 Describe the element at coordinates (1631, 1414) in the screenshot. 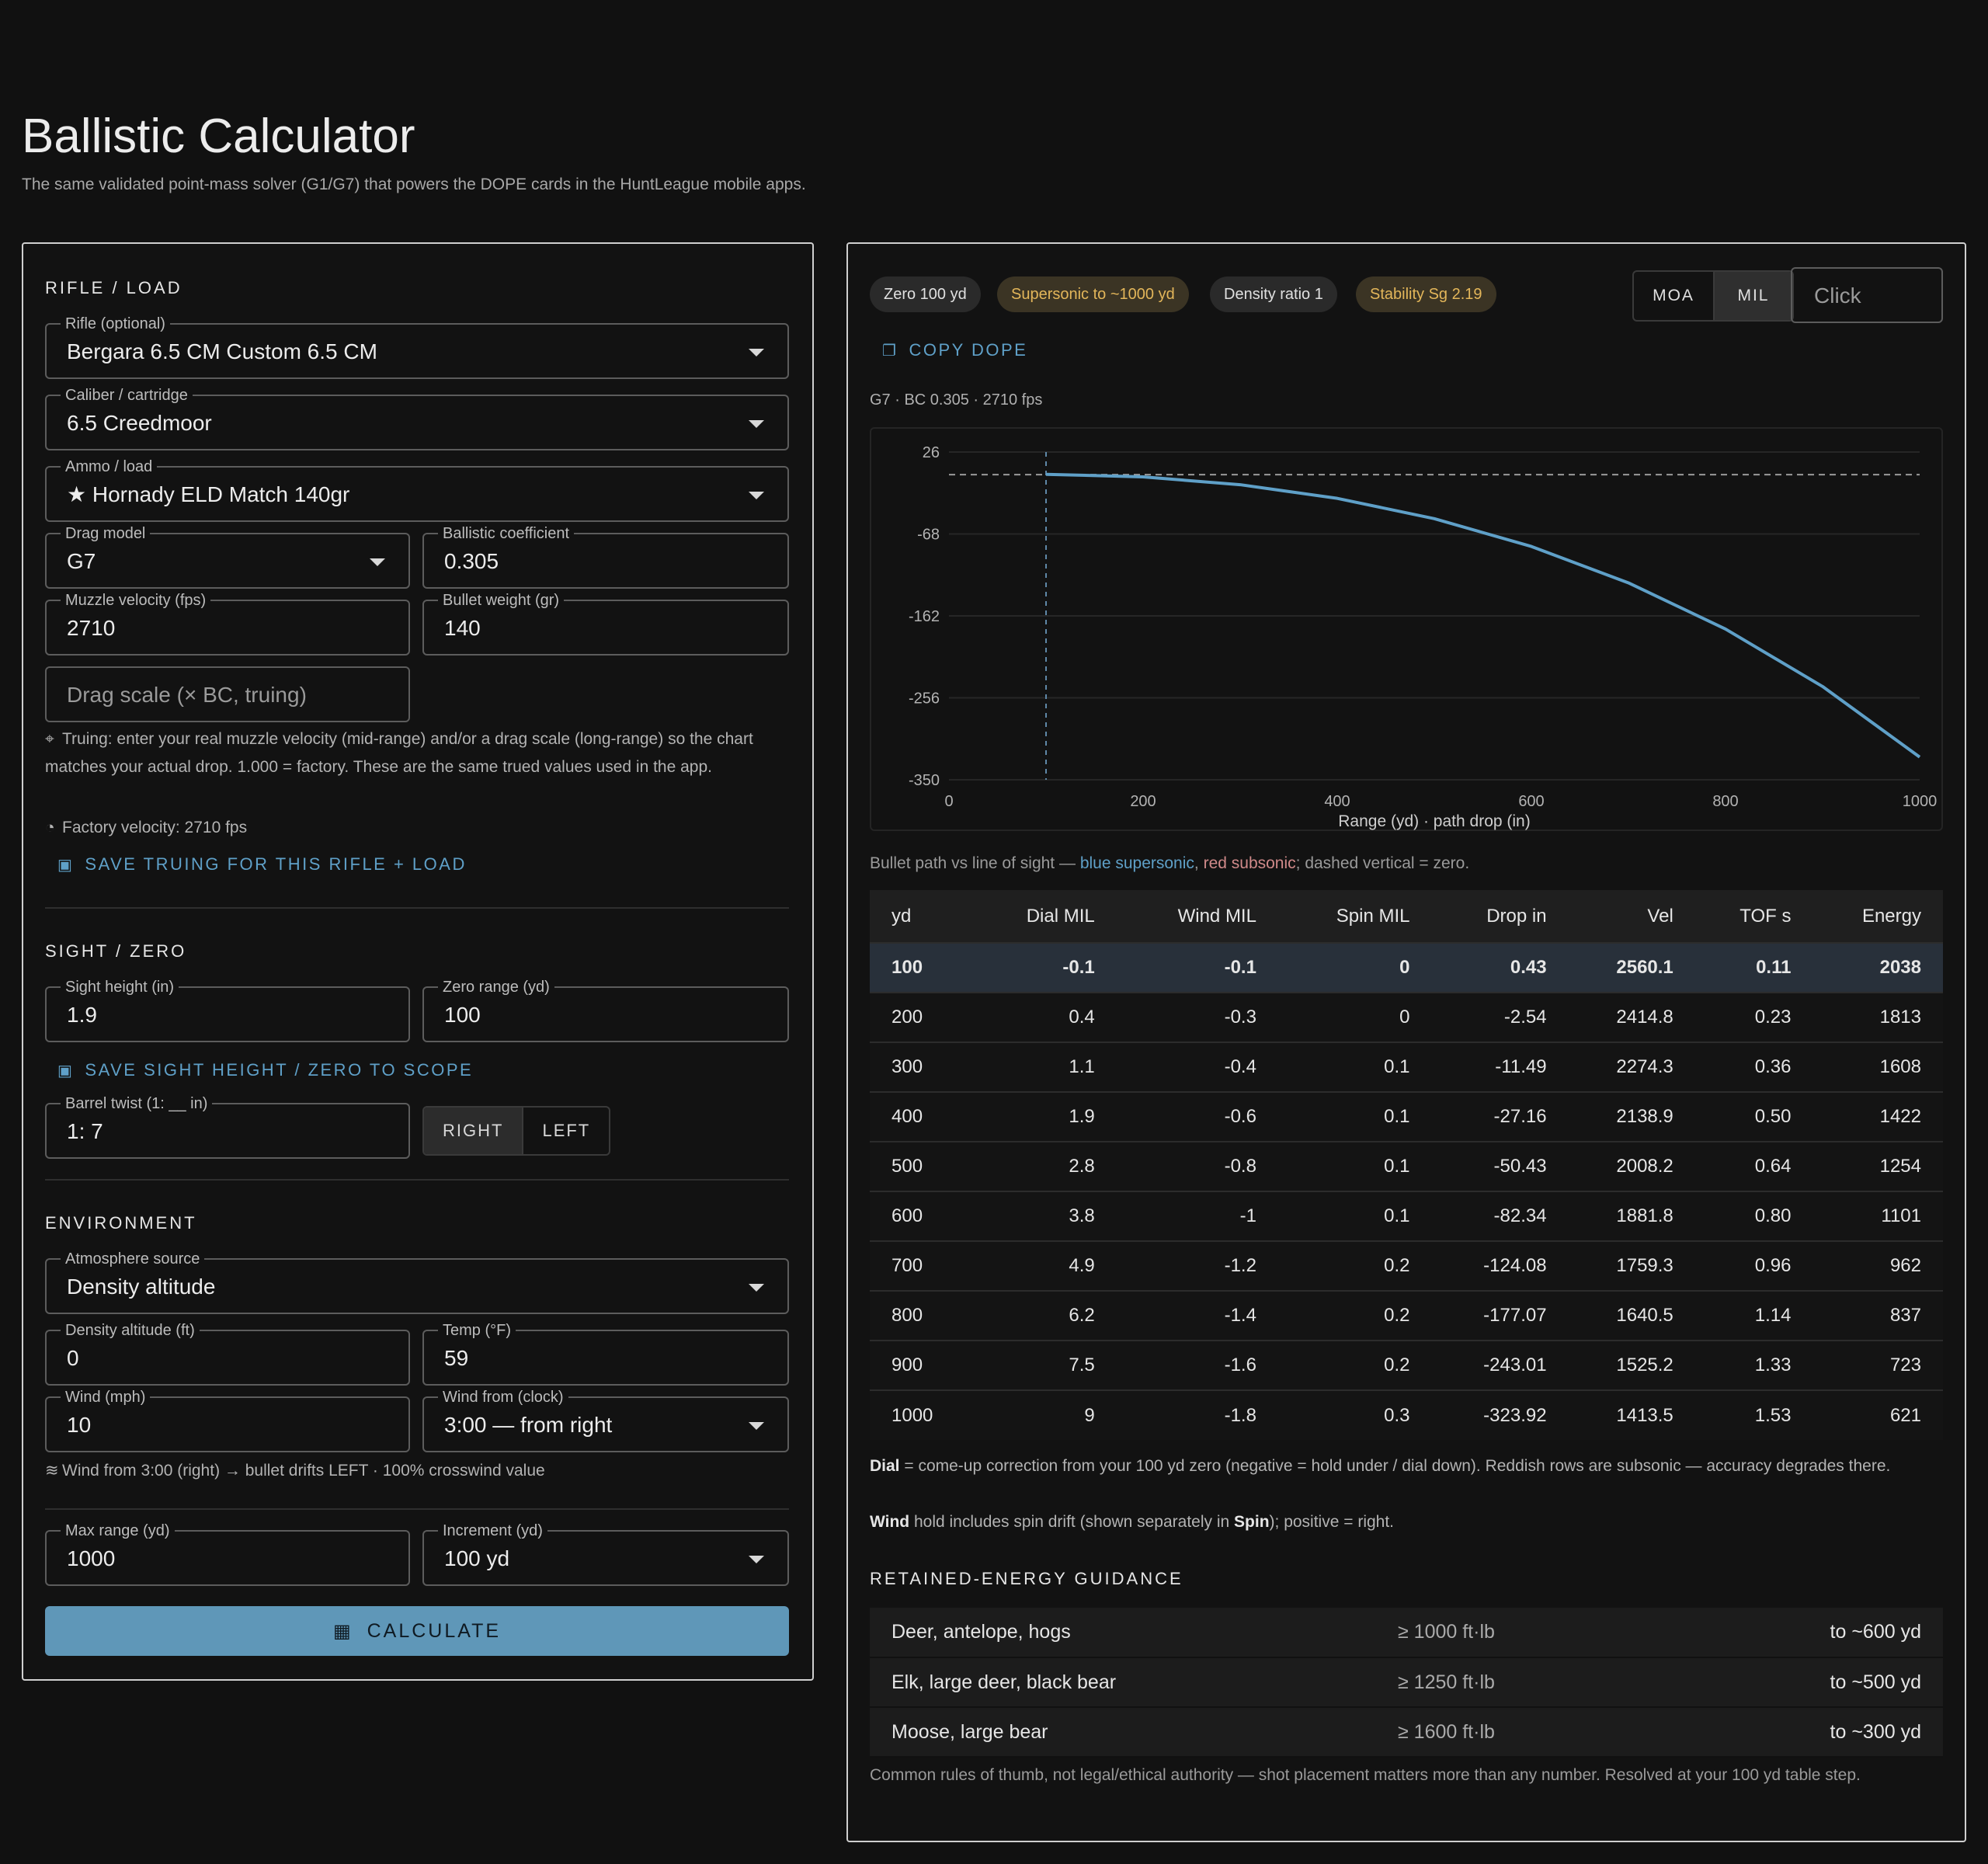

I see `table-cell: 1413.5` at that location.